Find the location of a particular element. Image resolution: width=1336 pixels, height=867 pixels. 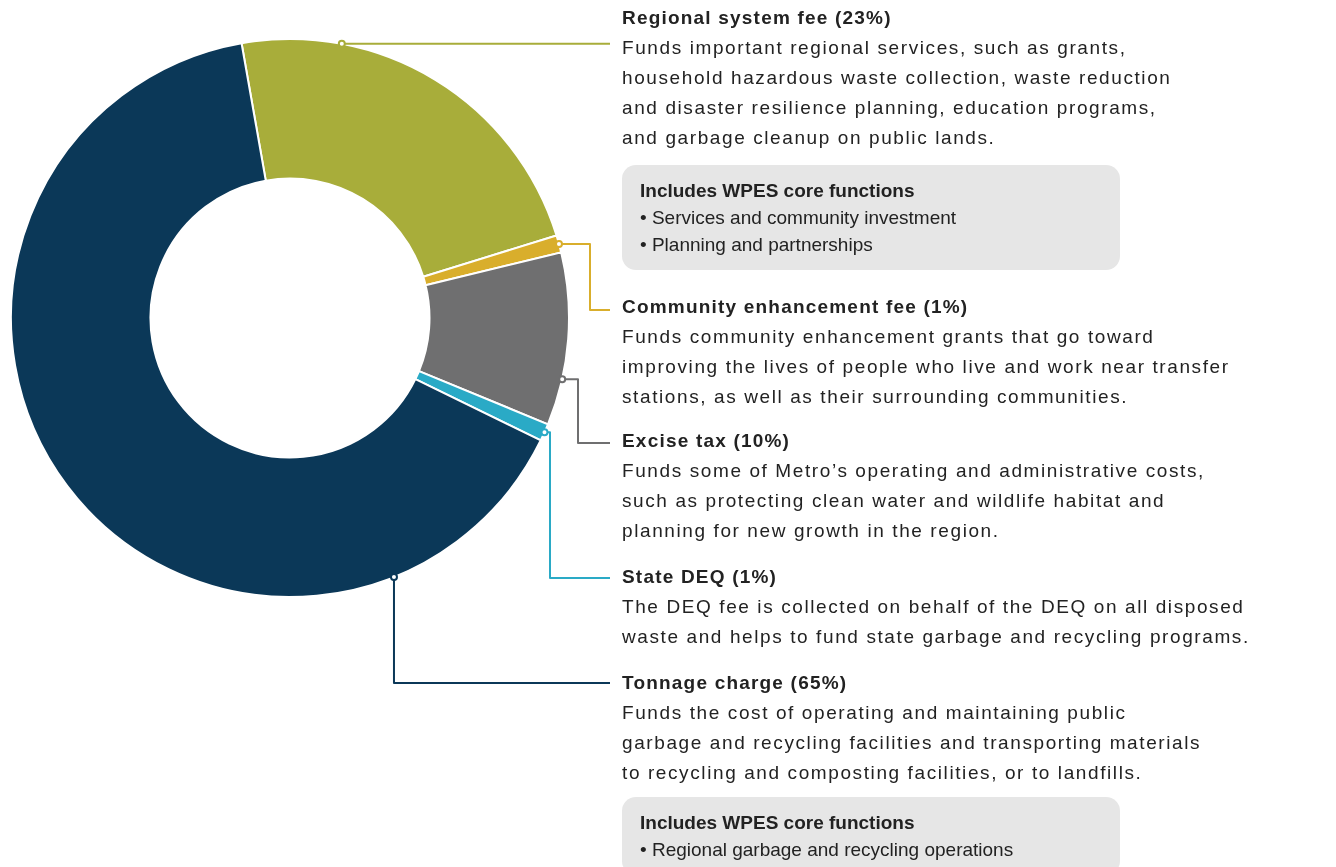

text: Funds the cost of operating and maintaining public garbage and recycling facilities and transporting materials to recycling and composting facilities, or to landfills. is located at coordinates (912, 743).